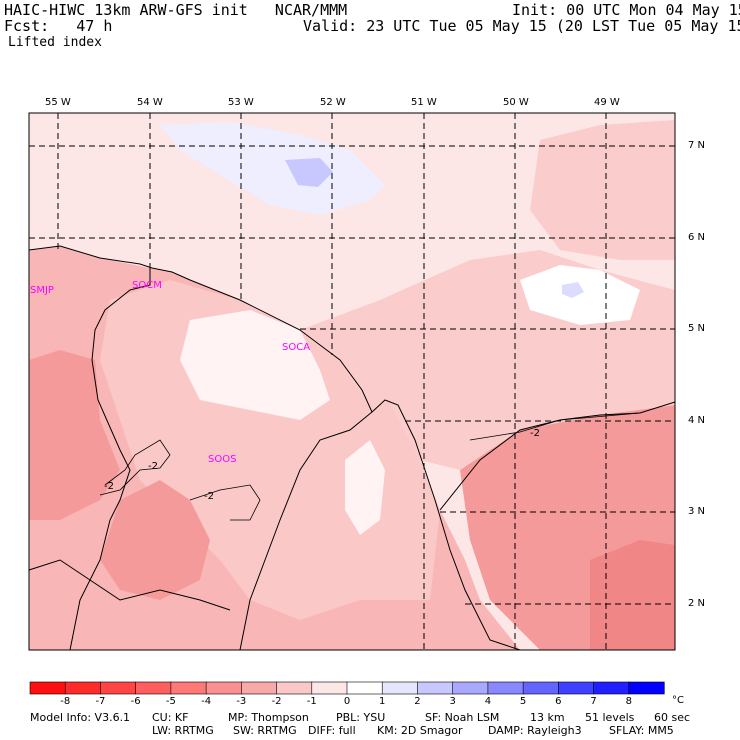 Image resolution: width=740 pixels, height=740 pixels. What do you see at coordinates (558, 701) in the screenshot?
I see `colorbar-tick-label: 6` at bounding box center [558, 701].